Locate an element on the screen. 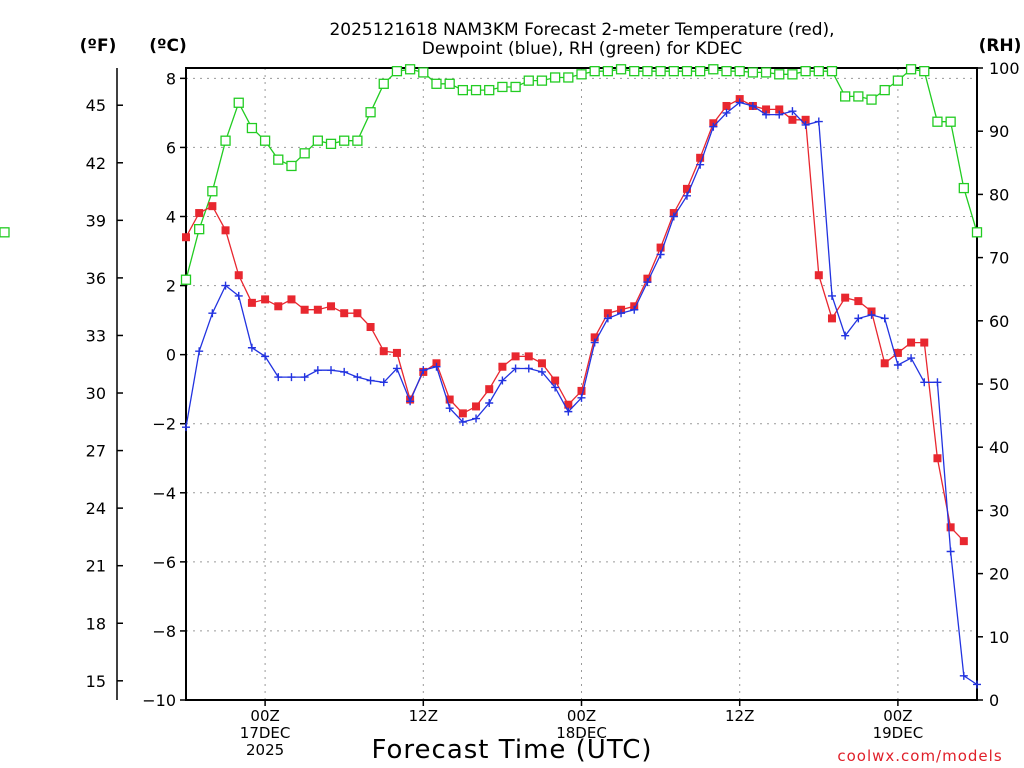  fahrenheit-tick-label: 45 is located at coordinates (96, 105).